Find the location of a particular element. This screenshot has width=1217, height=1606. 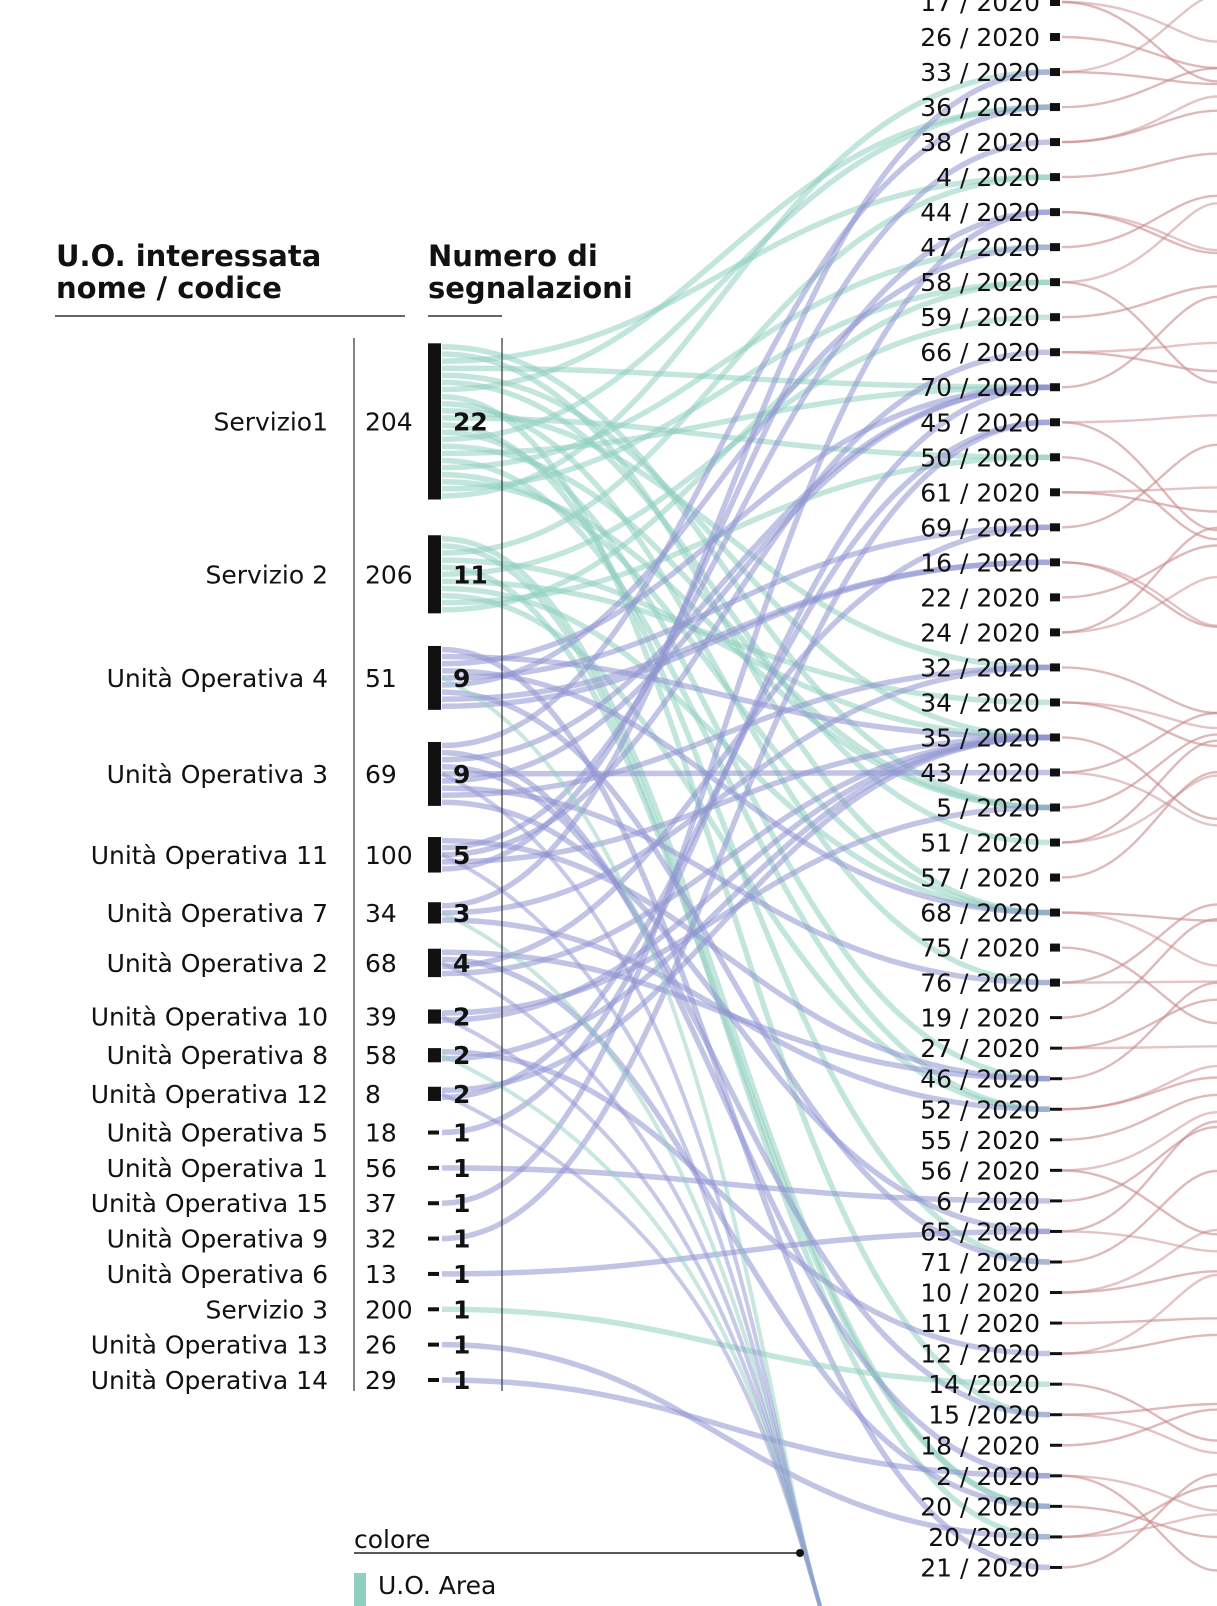

unit-name: Servizio 3 is located at coordinates (267, 1309).